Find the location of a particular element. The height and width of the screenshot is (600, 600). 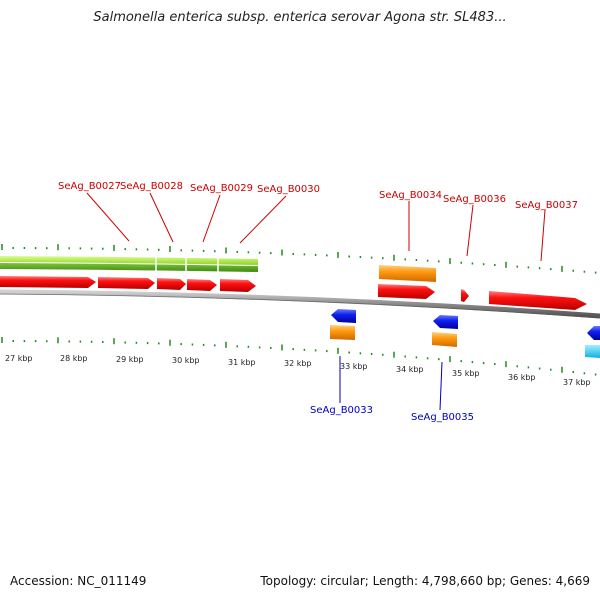

gene-arrow-b0033 is located at coordinates (343, 316).